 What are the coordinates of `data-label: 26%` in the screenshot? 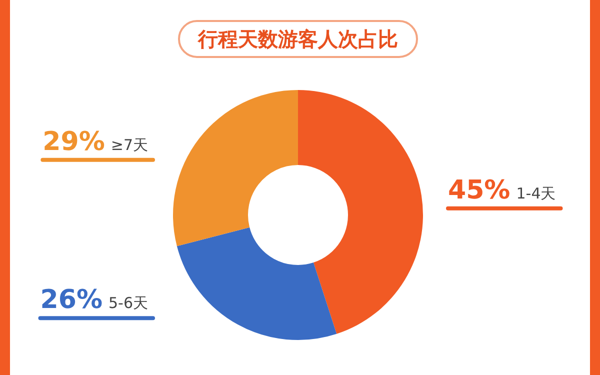 It's located at (71, 300).